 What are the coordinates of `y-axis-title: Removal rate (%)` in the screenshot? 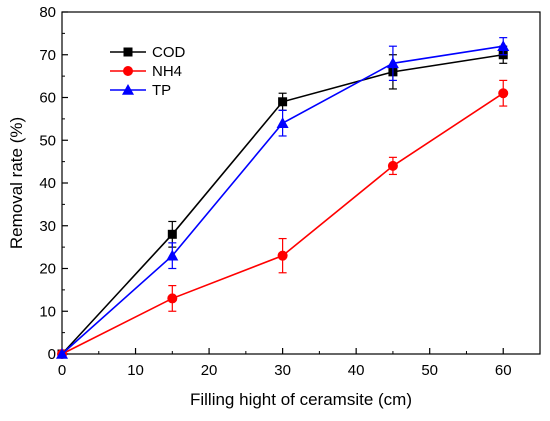 It's located at (16, 183).